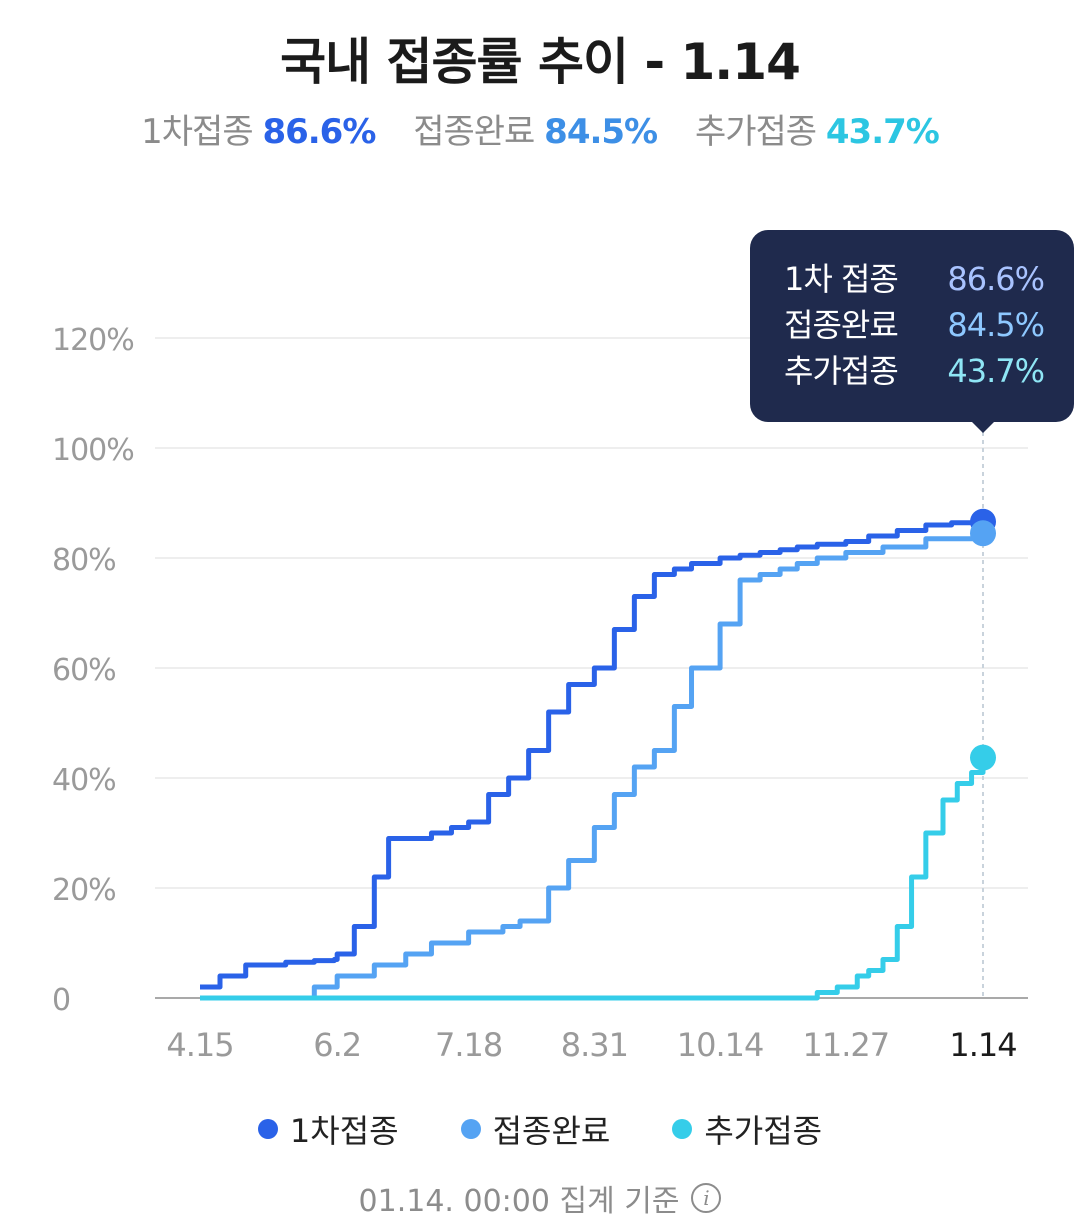  I want to click on footer: 01.14. 00:00 집계 기준 i, so click(540, 1198).